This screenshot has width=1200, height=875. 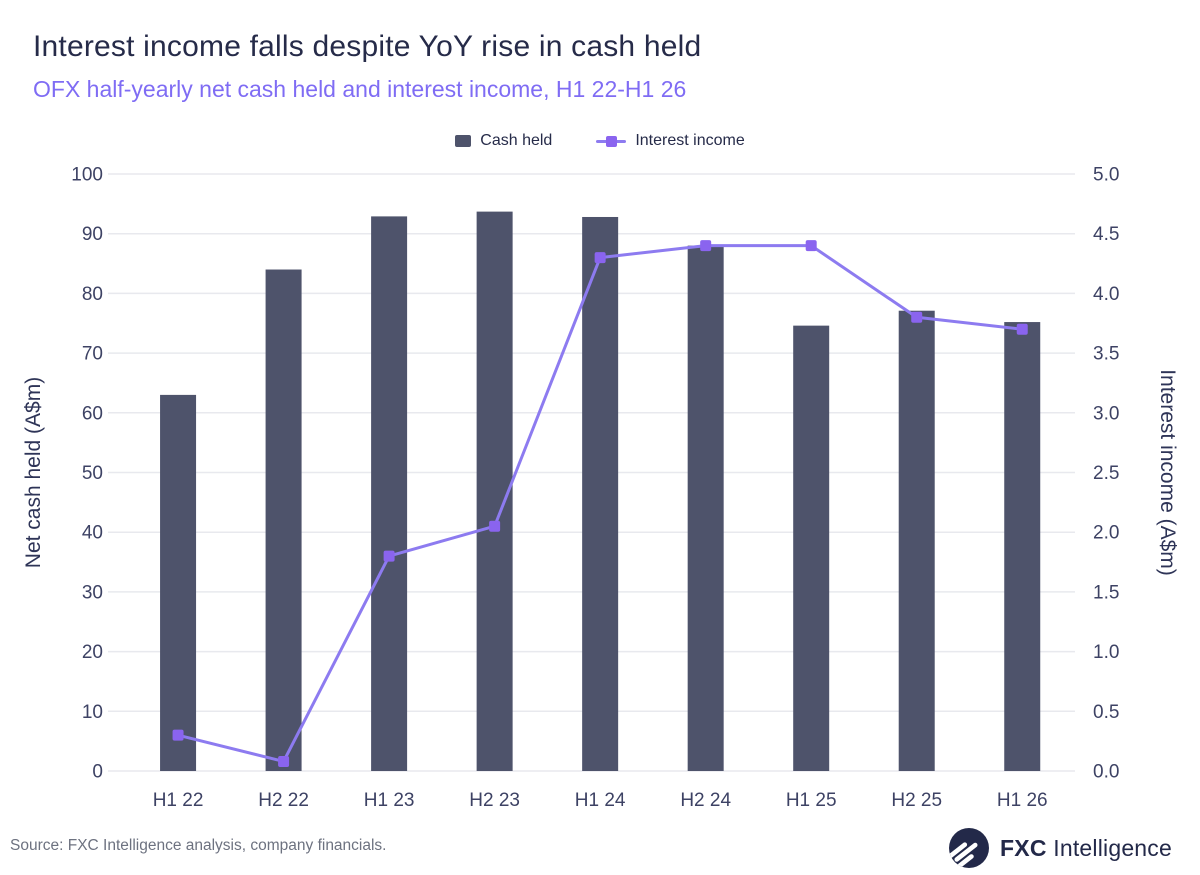 I want to click on svg-text: H1 26, so click(x=1022, y=800).